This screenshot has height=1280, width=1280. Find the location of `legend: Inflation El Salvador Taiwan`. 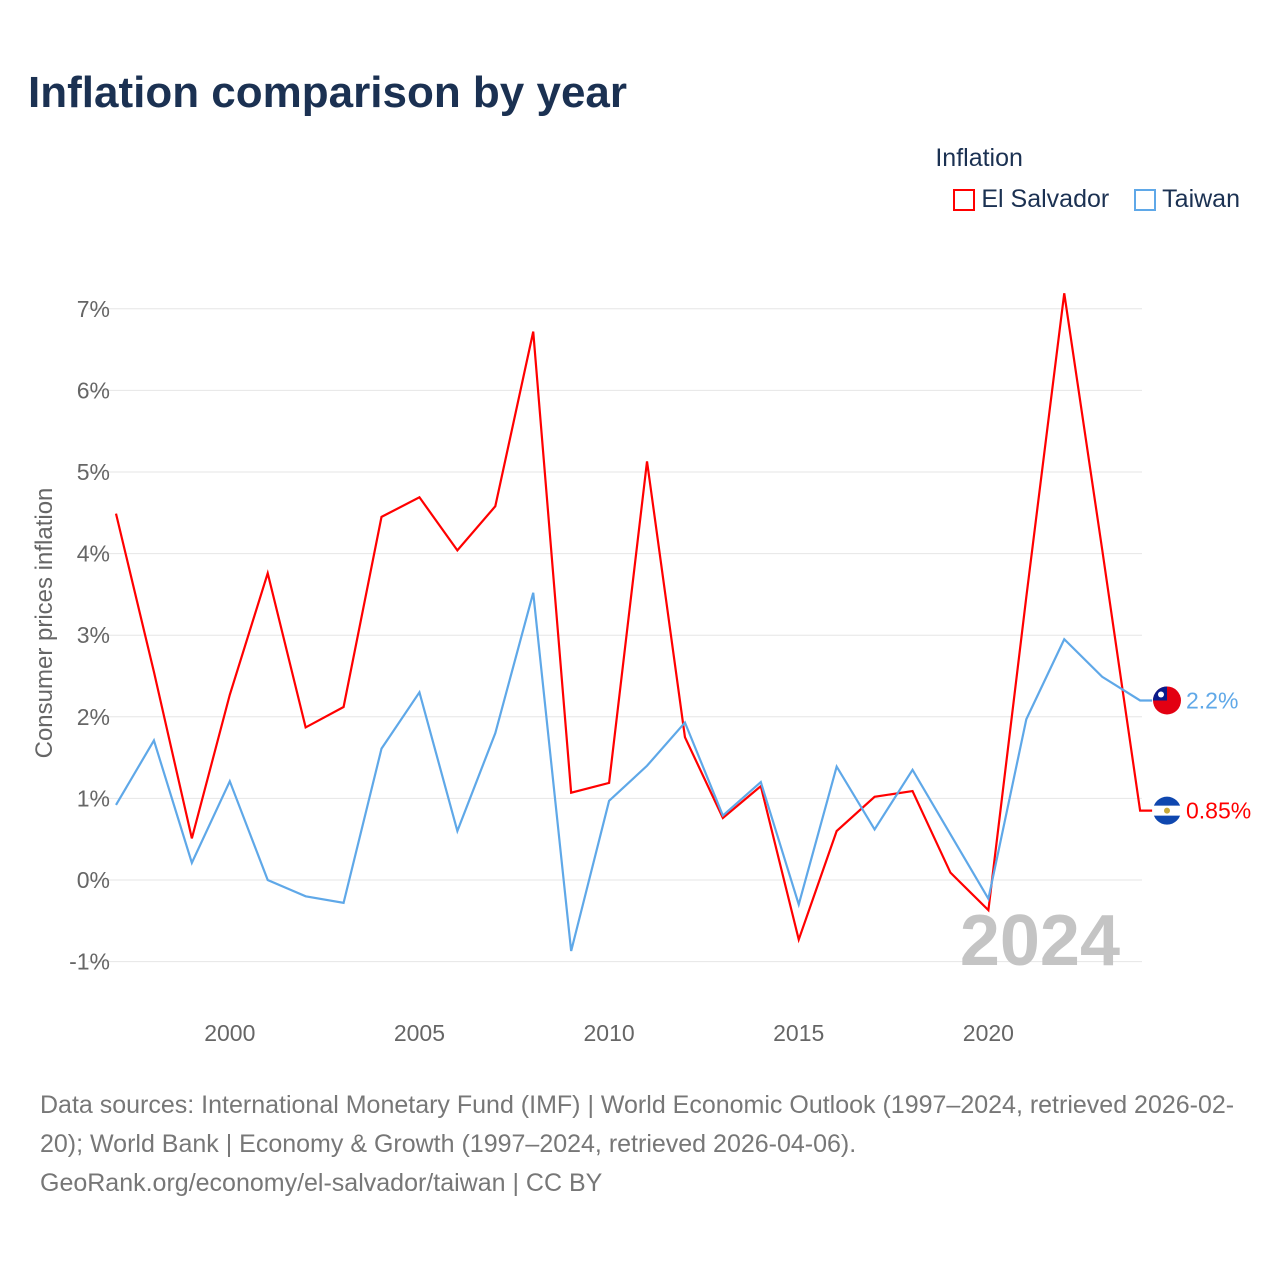

legend: Inflation El Salvador Taiwan is located at coordinates (1087, 181).